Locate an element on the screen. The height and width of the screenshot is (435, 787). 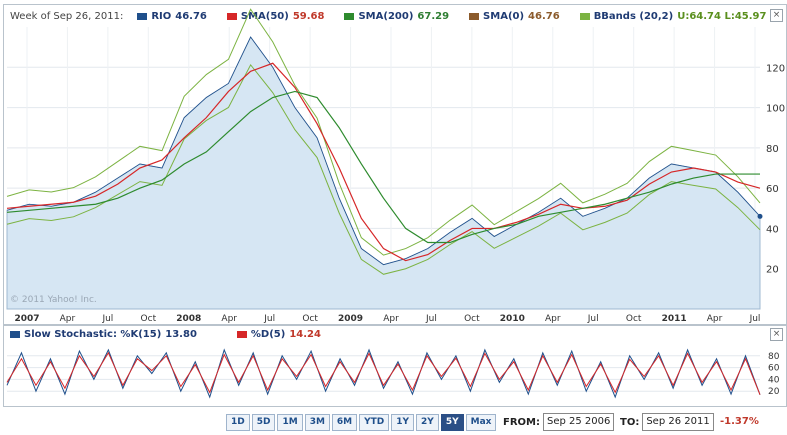
stoch-k-line is located at coordinates (383, 373).